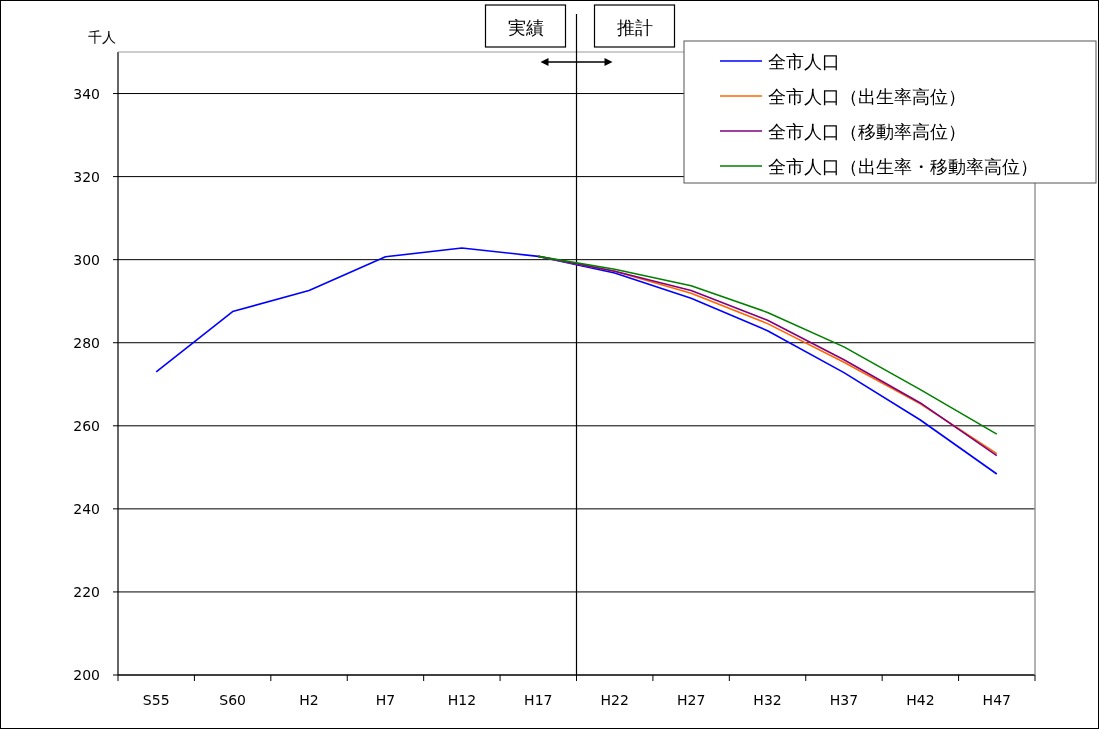 This screenshot has height=729, width=1099. What do you see at coordinates (86, 176) in the screenshot?
I see `y-tick-label: 320` at bounding box center [86, 176].